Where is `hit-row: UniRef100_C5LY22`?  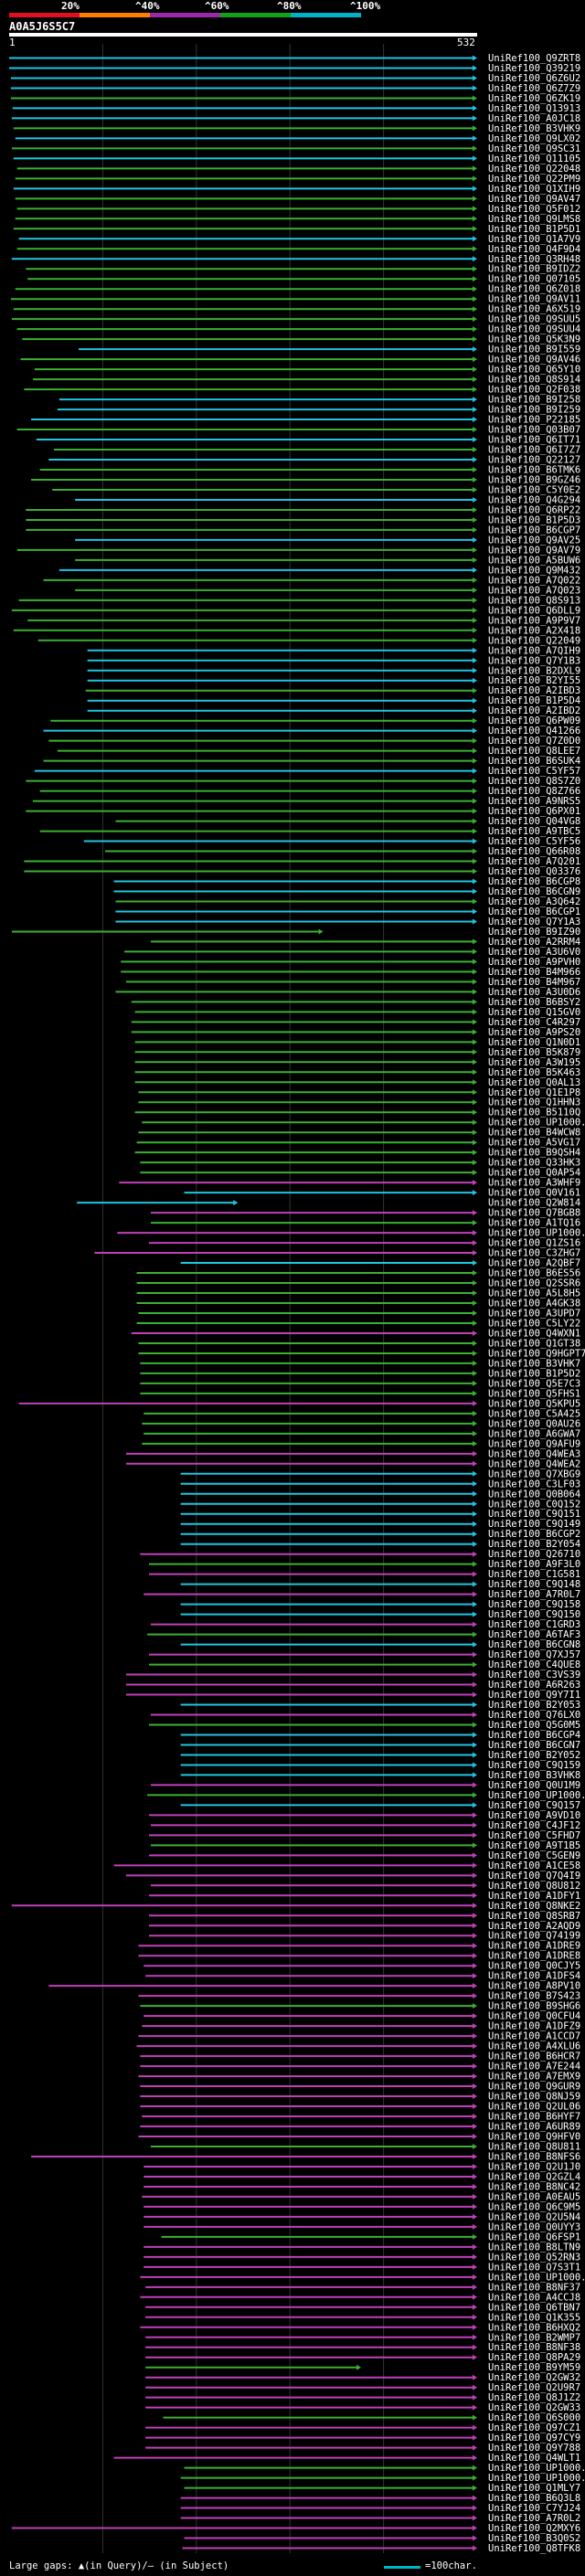
hit-row: UniRef100_C5LY22 is located at coordinates (358, 1323).